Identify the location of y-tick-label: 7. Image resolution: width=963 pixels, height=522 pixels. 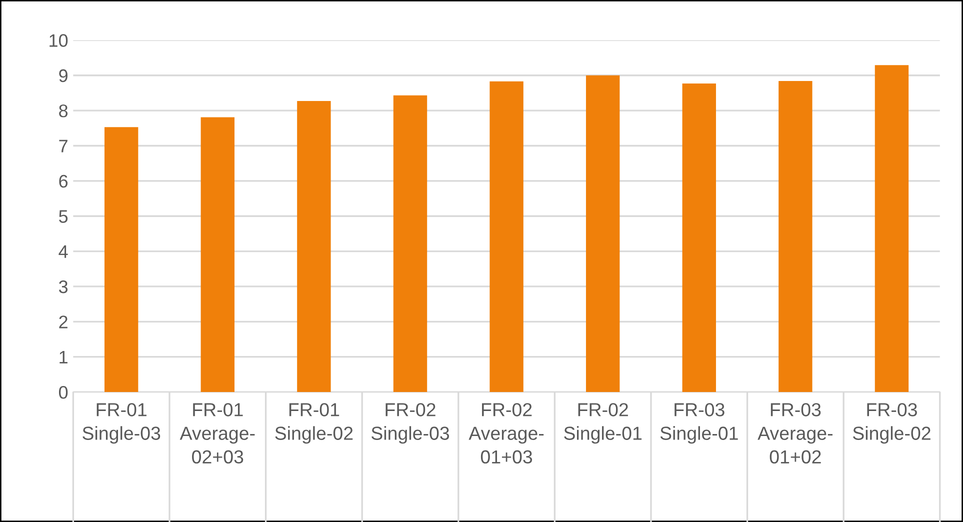
(63, 146).